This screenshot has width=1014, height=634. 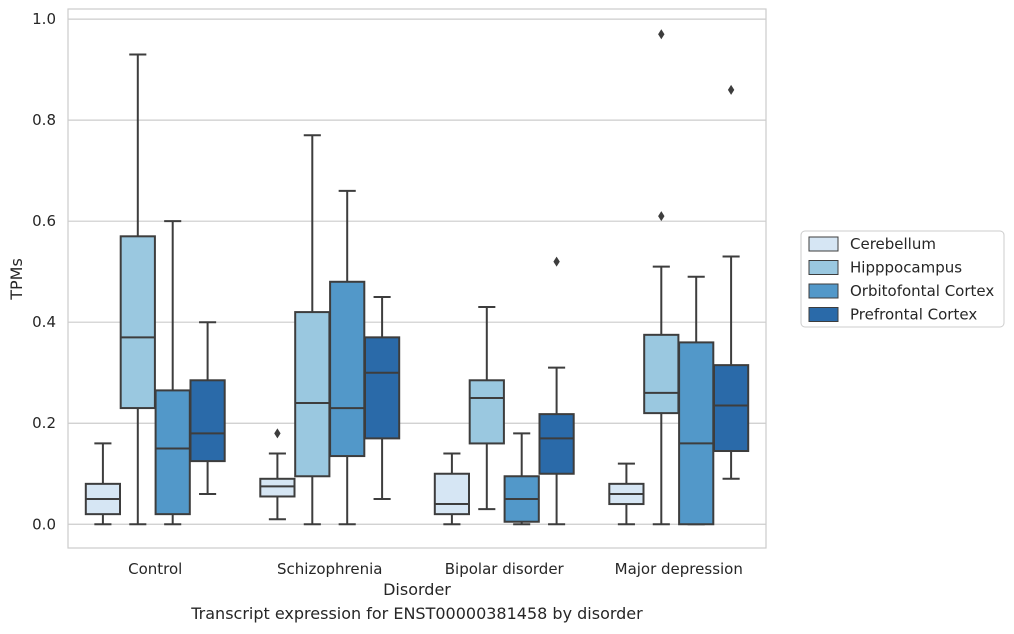 What do you see at coordinates (893, 244) in the screenshot?
I see `legend-label: Cerebellum` at bounding box center [893, 244].